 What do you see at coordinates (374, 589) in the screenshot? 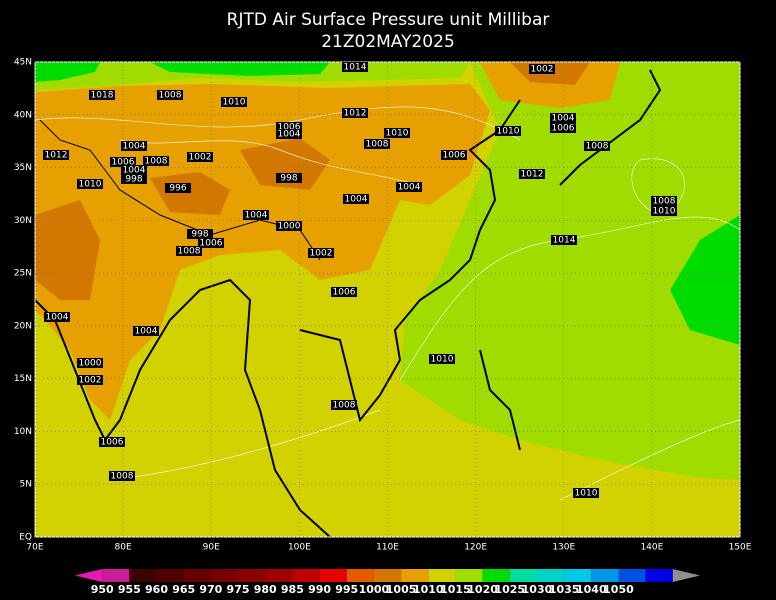
I see `colorbar-label: 1000` at bounding box center [374, 589].